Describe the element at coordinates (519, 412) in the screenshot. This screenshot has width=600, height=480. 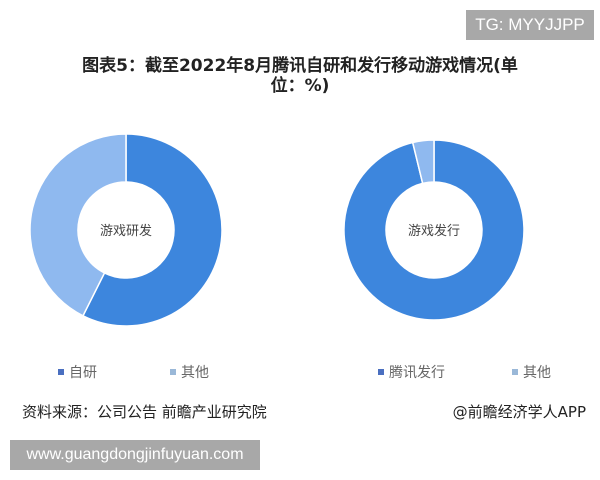
I see `credit-note: @前瞻经济学人APP` at that location.